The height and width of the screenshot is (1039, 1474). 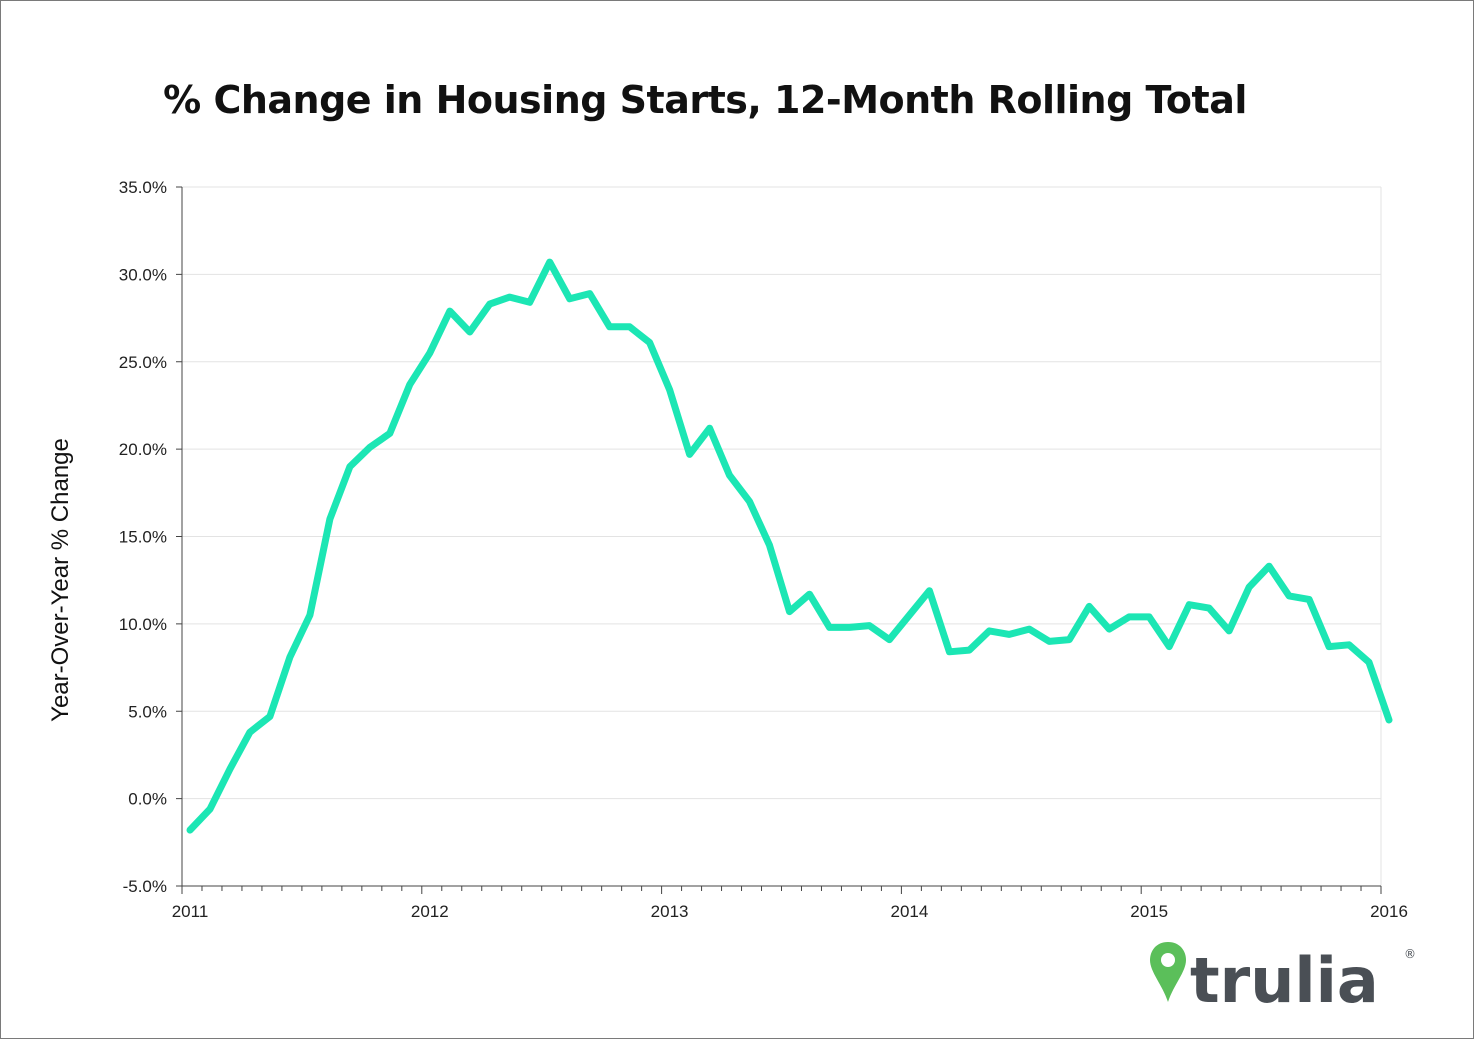 I want to click on map-pin-icon, so click(x=1168, y=972).